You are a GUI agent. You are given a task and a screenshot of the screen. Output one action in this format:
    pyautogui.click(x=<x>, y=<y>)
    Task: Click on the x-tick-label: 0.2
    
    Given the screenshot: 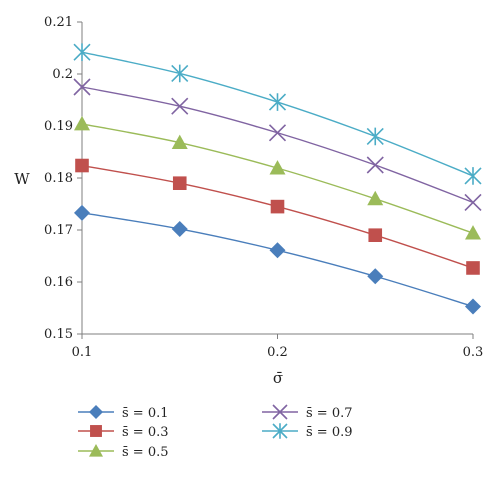 What is the action you would take?
    pyautogui.click(x=277, y=352)
    